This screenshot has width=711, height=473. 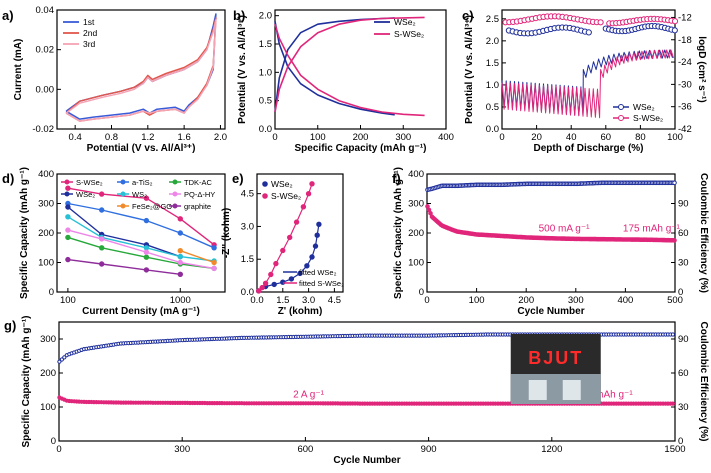 What do you see at coordinates (551, 449) in the screenshot?
I see `panel-g-xtick-label: 1200` at bounding box center [551, 449].